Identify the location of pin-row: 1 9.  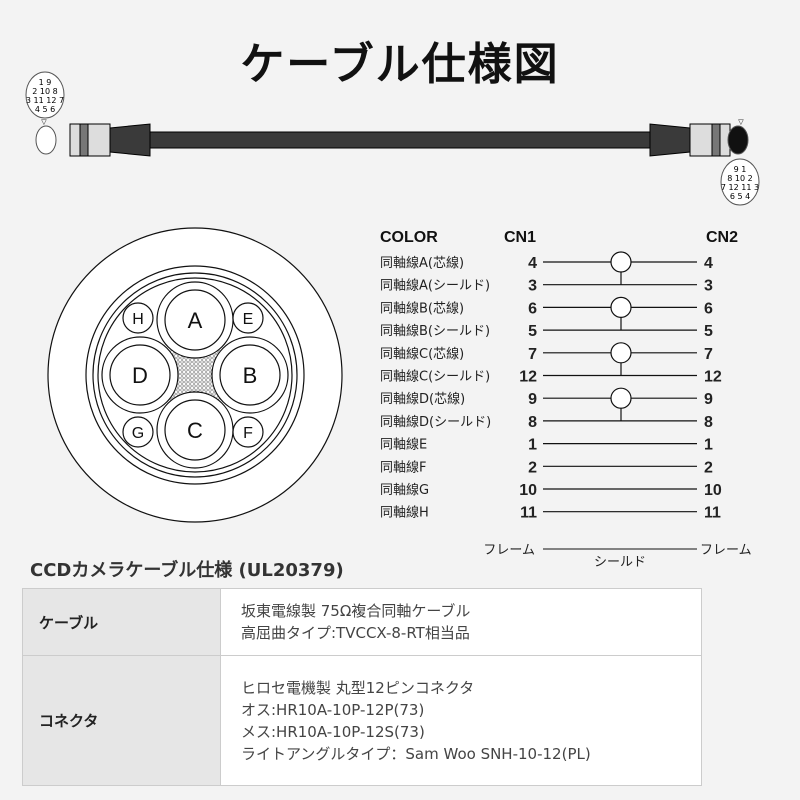
(45, 82).